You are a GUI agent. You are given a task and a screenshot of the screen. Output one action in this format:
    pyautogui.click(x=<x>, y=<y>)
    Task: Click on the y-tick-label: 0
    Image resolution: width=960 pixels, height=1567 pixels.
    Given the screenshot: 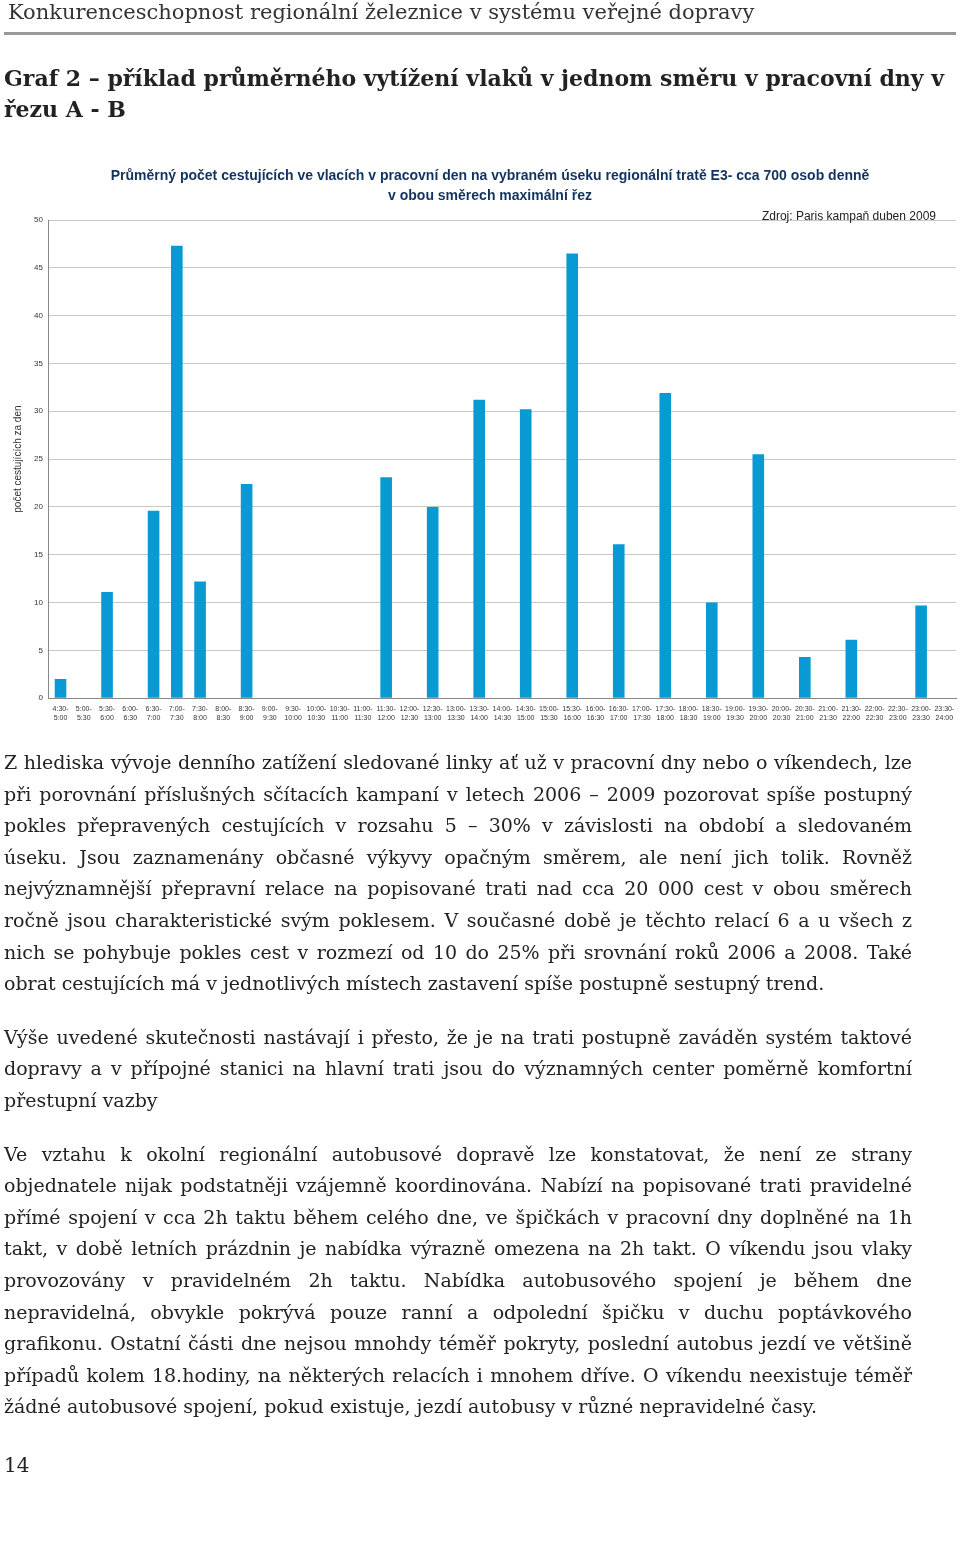 What is the action you would take?
    pyautogui.click(x=41, y=698)
    